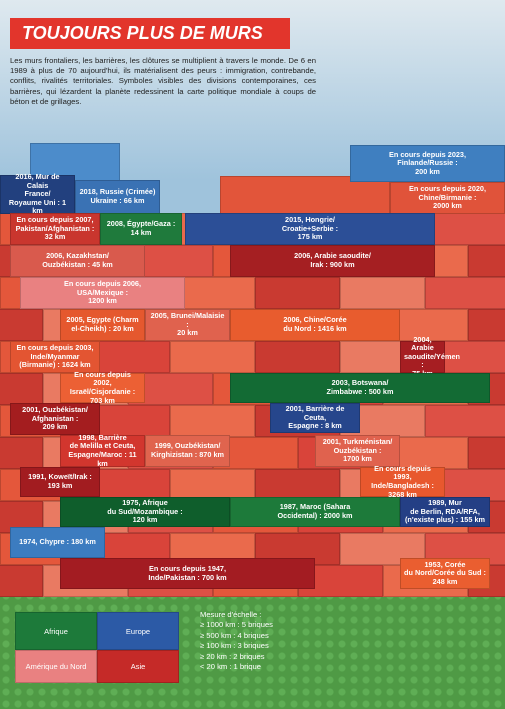 The height and width of the screenshot is (709, 505). Describe the element at coordinates (234, 635) in the screenshot. I see `scale-item: ≥ 500 km : 4 briques` at that location.